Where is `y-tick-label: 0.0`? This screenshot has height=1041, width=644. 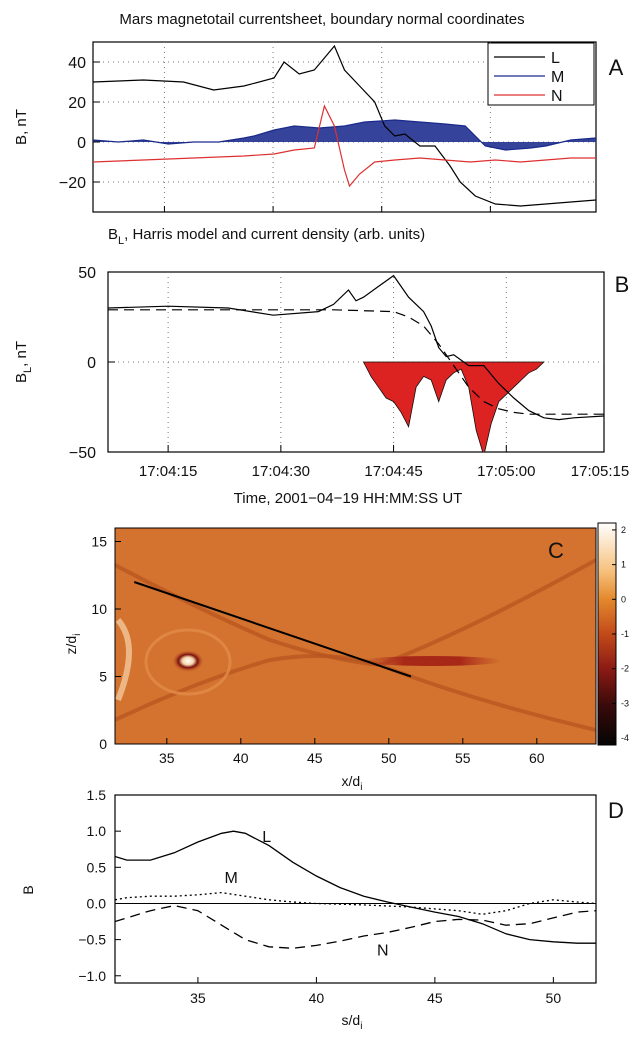 y-tick-label: 0.0 is located at coordinates (97, 903).